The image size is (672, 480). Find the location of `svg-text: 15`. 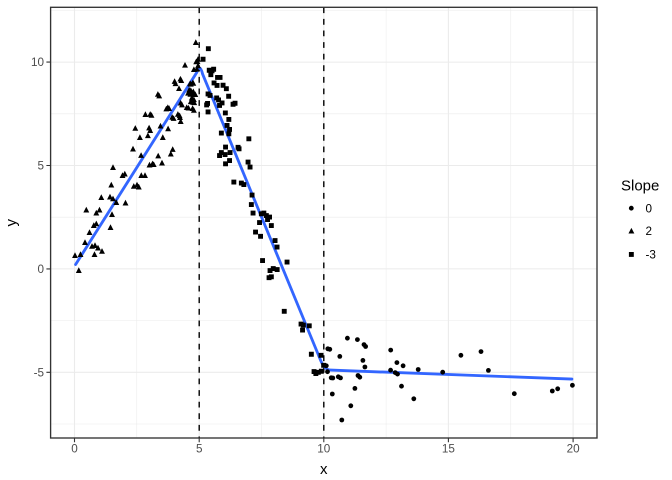

svg-text: 15 is located at coordinates (449, 449).